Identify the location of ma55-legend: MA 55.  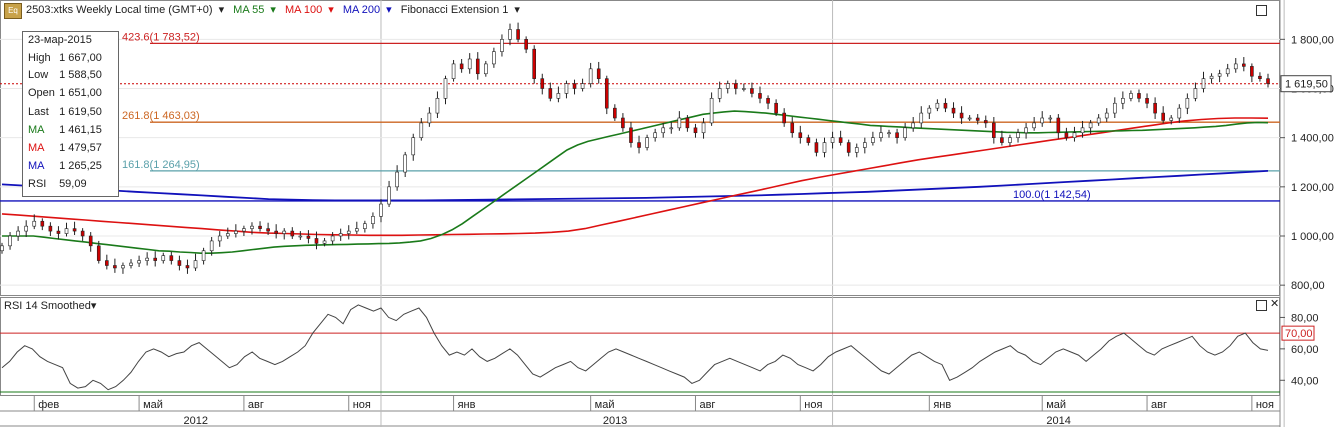
(249, 10).